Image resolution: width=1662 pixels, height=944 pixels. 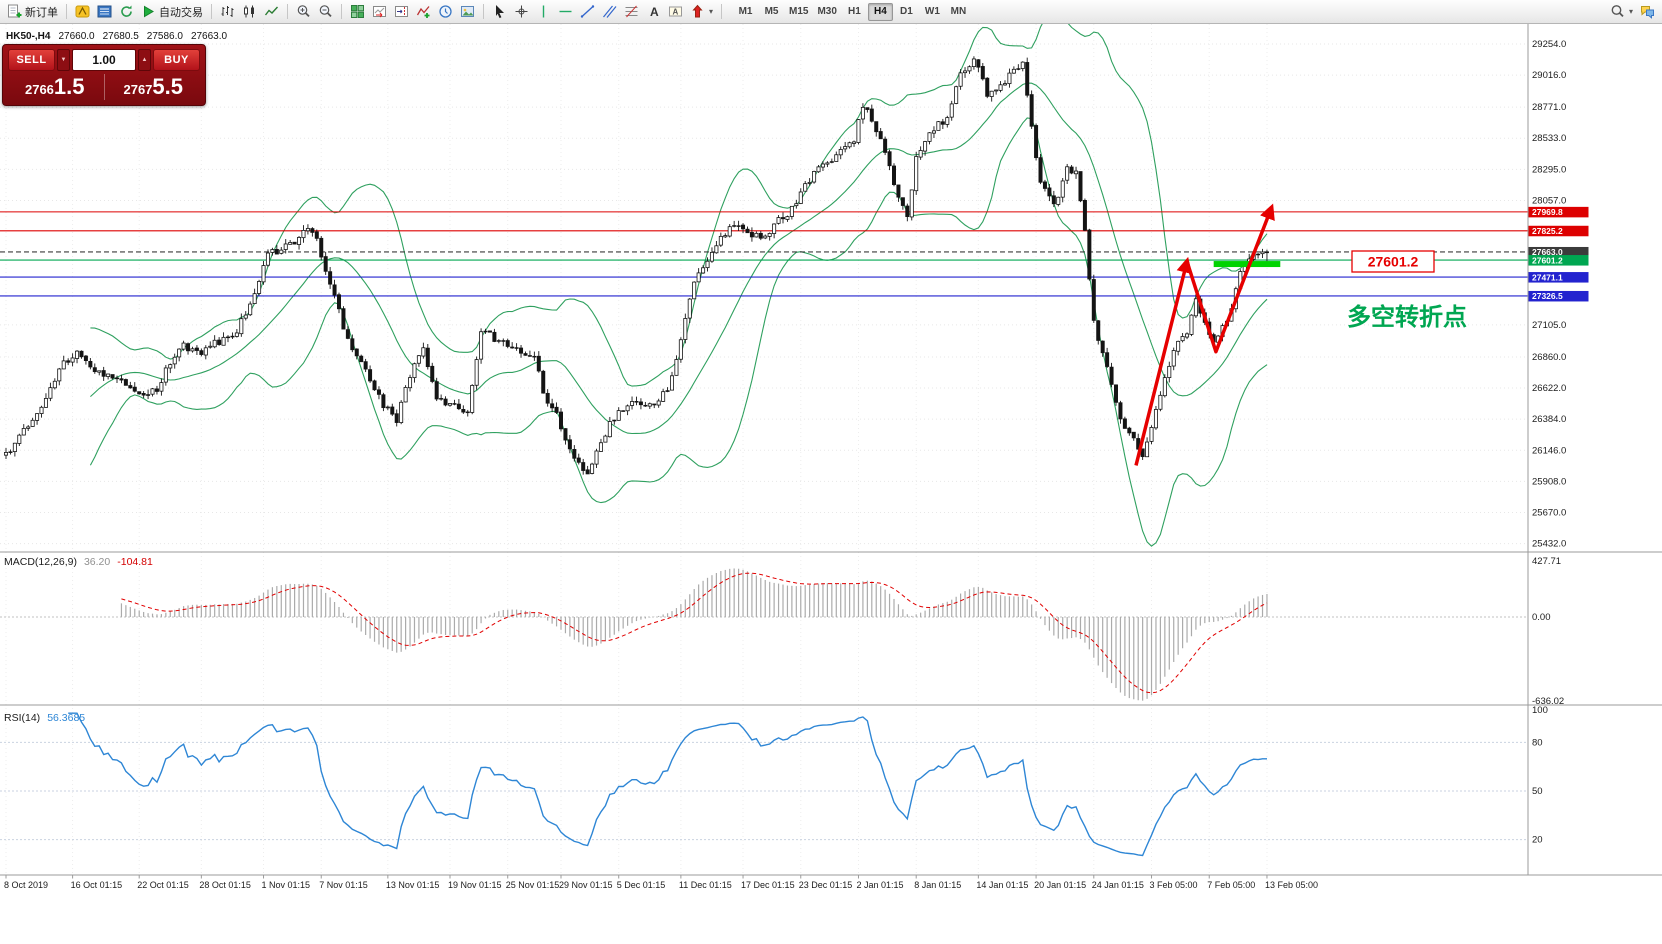 I want to click on svg-text: 29 Nov 01:15, so click(x=586, y=885).